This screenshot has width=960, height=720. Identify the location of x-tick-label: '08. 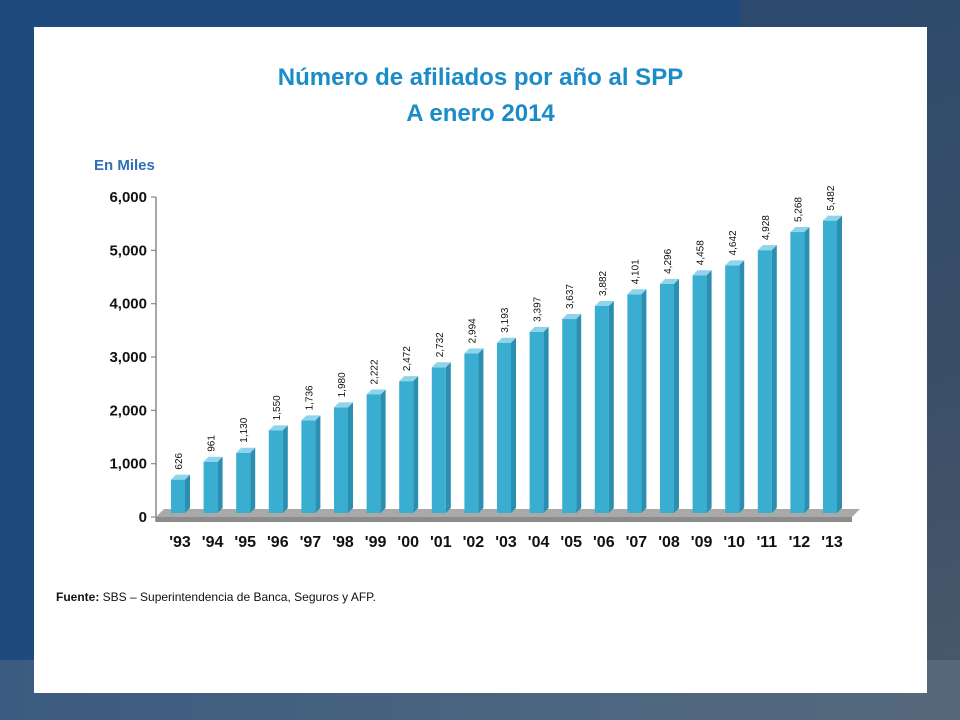
(669, 542).